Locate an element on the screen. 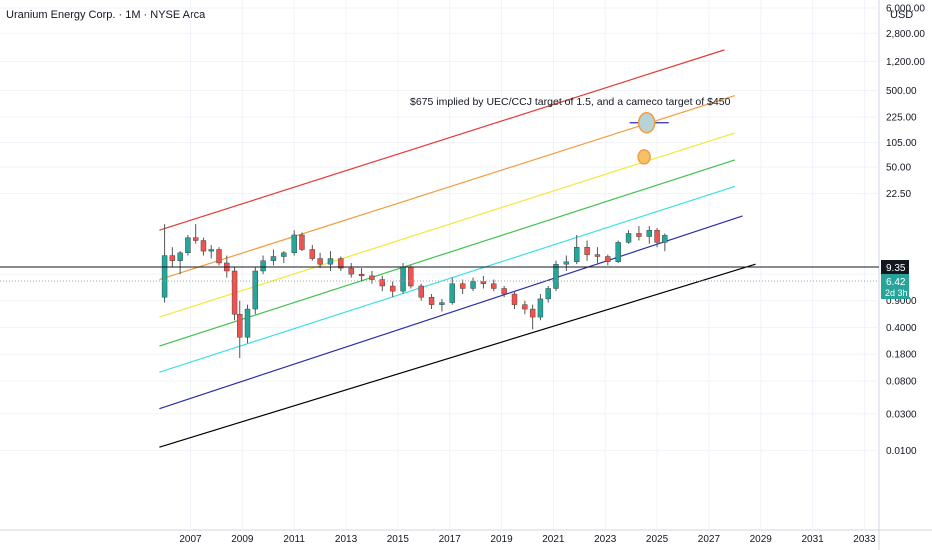  price-tag-last-text: 6.42 is located at coordinates (896, 282).